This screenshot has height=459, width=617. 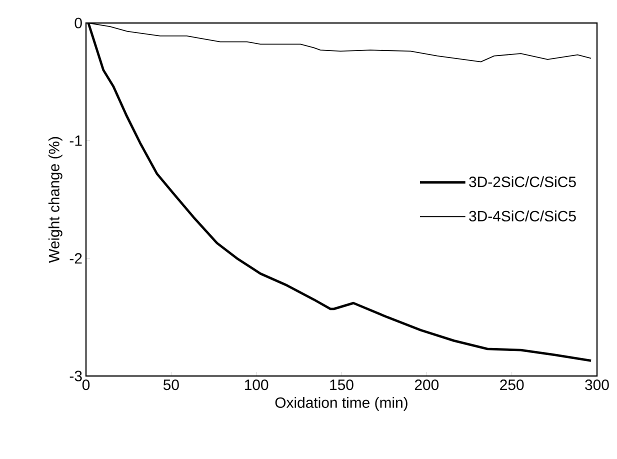 What do you see at coordinates (341, 403) in the screenshot?
I see `x-axis-title: Oxidation time (min)` at bounding box center [341, 403].